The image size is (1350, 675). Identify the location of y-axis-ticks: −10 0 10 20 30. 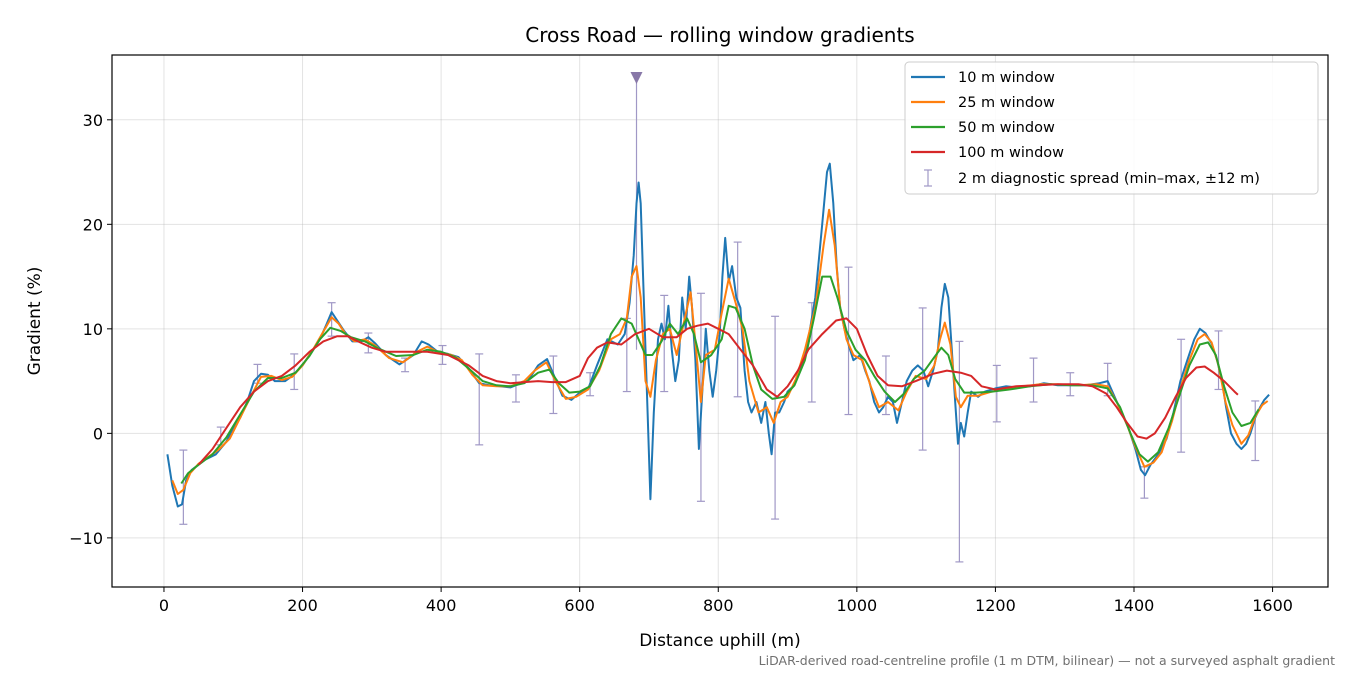
(90, 329).